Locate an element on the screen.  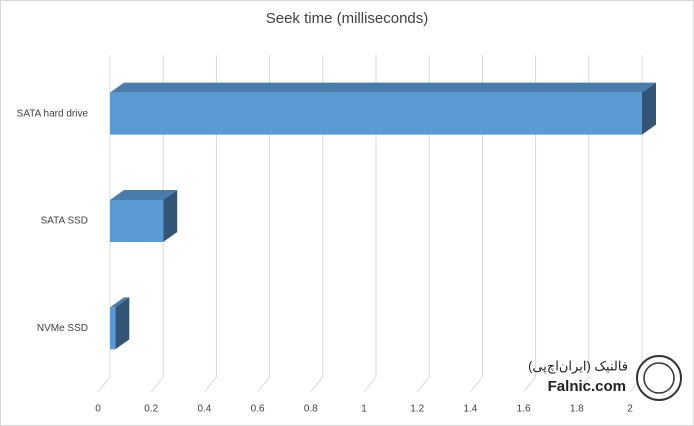
x-tick-label: 1.2 is located at coordinates (417, 409).